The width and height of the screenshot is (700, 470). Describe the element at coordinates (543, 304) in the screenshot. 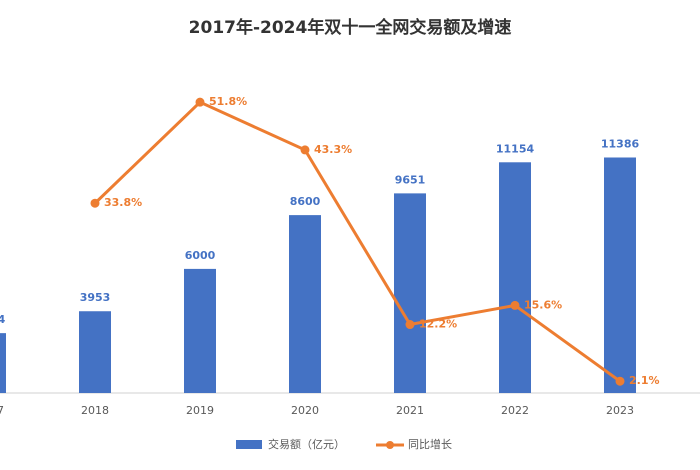

I see `data-label: 15.6%` at that location.